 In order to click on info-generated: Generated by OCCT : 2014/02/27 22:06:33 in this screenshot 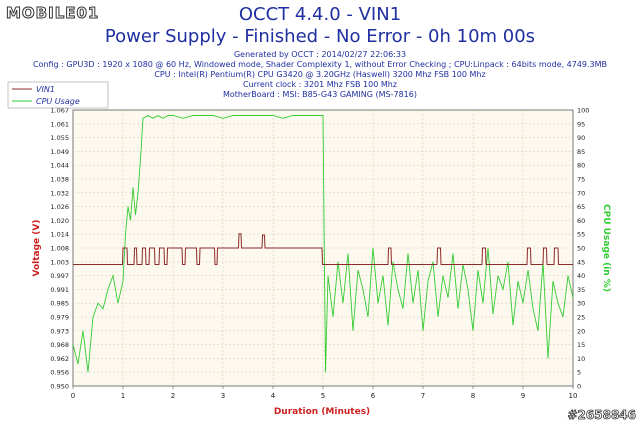, I will do `click(320, 54)`.